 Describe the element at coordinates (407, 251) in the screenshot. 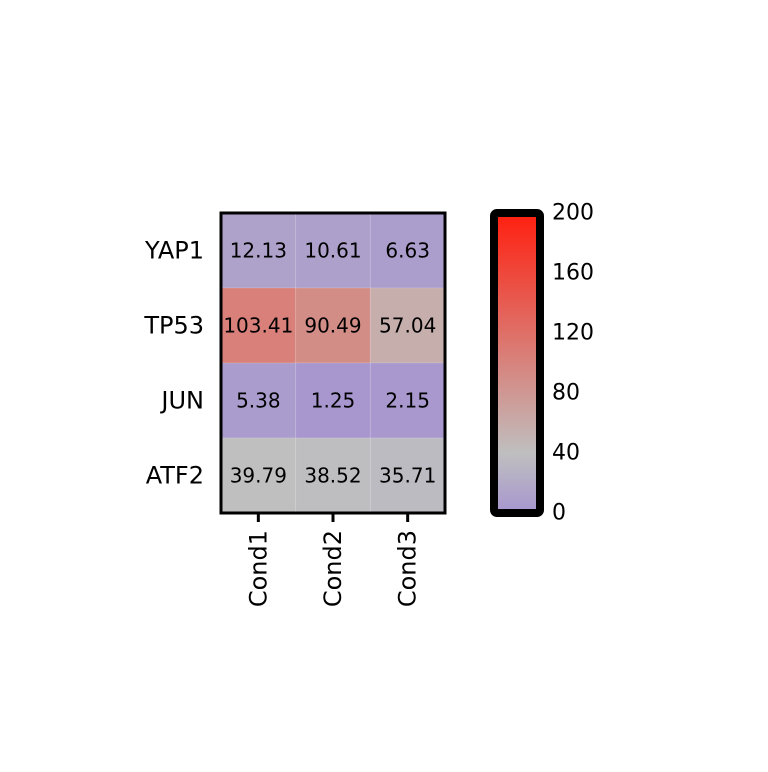

I see `cell-value-label: 6.63` at that location.